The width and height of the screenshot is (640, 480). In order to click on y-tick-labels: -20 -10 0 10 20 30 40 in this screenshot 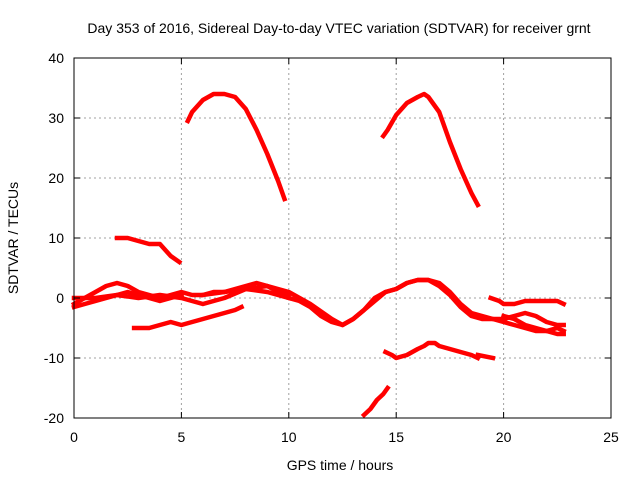, I will do `click(54, 238)`.